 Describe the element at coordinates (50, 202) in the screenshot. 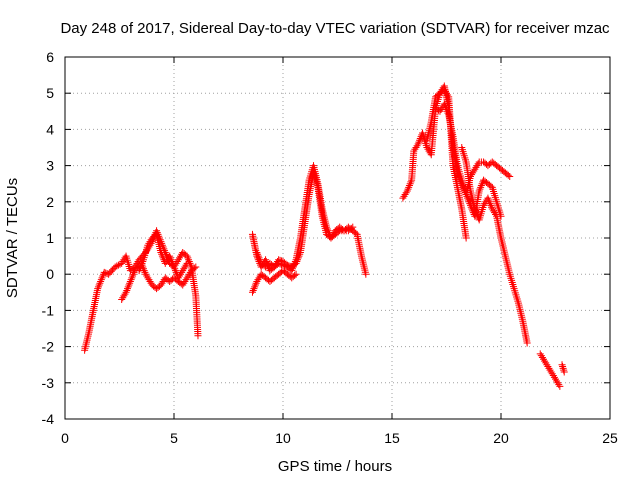

I see `y-tick-label: 2` at that location.